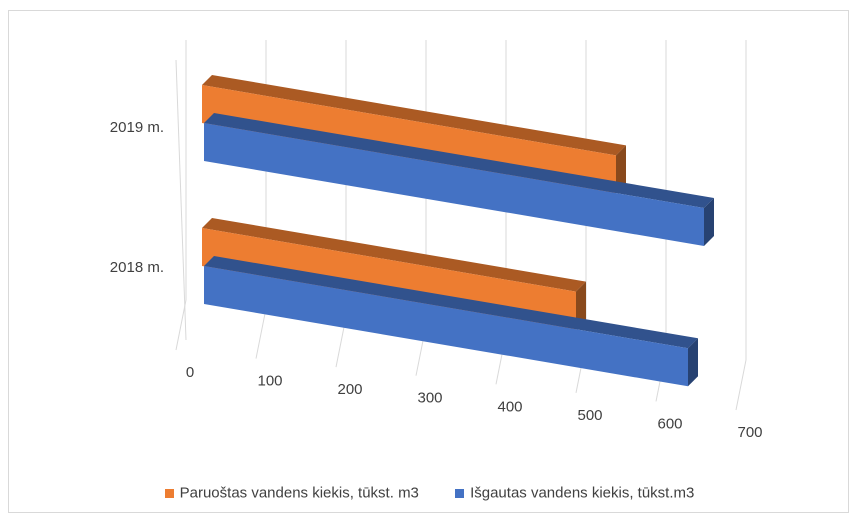 This screenshot has height=522, width=859. I want to click on legend-label-prepared: Paruoštas vandens kiekis, tūkst. m3, so click(299, 493).